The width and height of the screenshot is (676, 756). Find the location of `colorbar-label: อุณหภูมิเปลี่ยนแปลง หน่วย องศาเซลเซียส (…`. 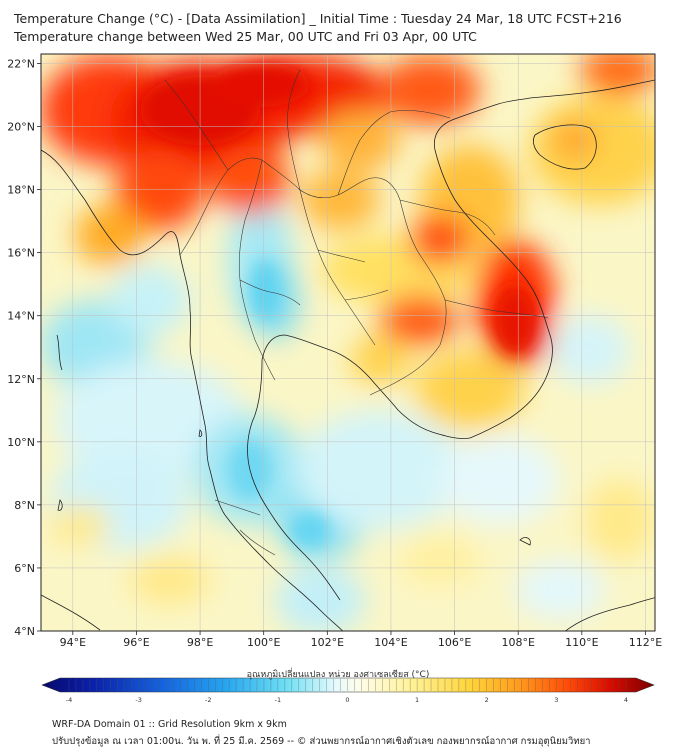

colorbar-label: อุณหภูมิเปลี่ยนแปลง หน่วย องศาเซลเซียส (… is located at coordinates (338, 675).